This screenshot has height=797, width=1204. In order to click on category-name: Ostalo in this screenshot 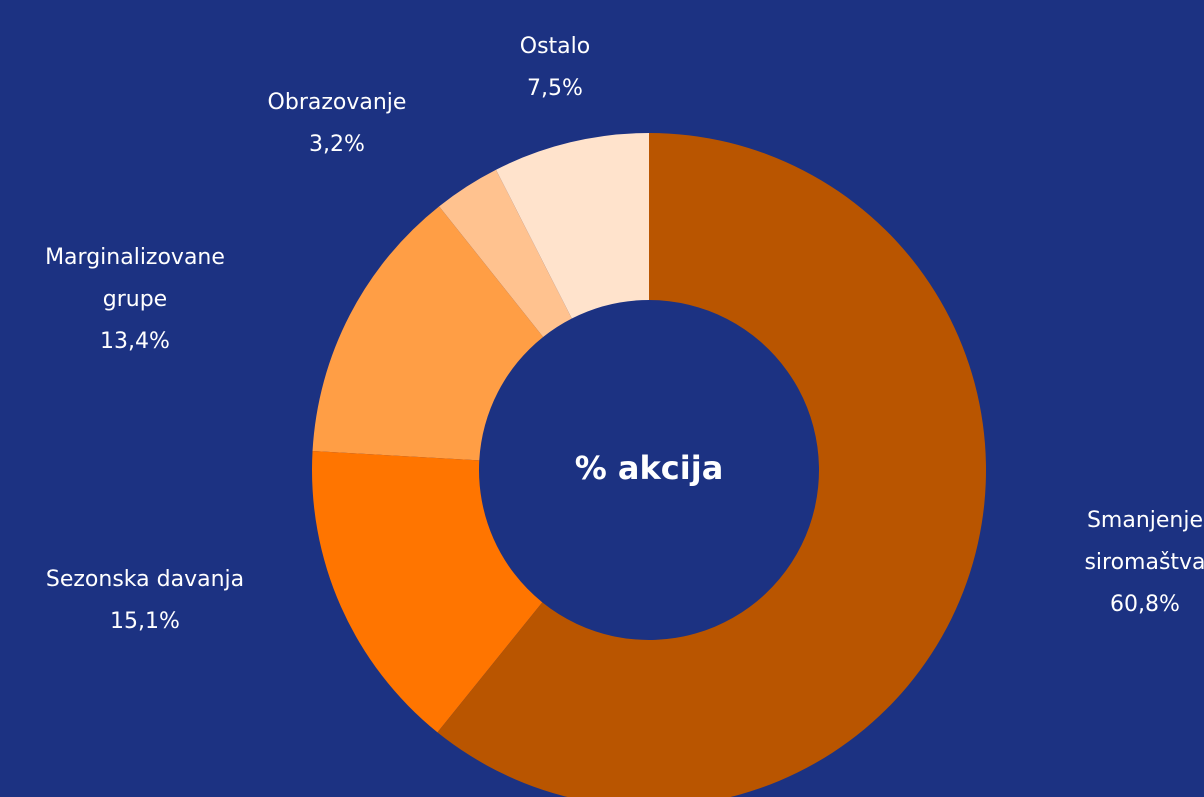, I will do `click(555, 46)`.